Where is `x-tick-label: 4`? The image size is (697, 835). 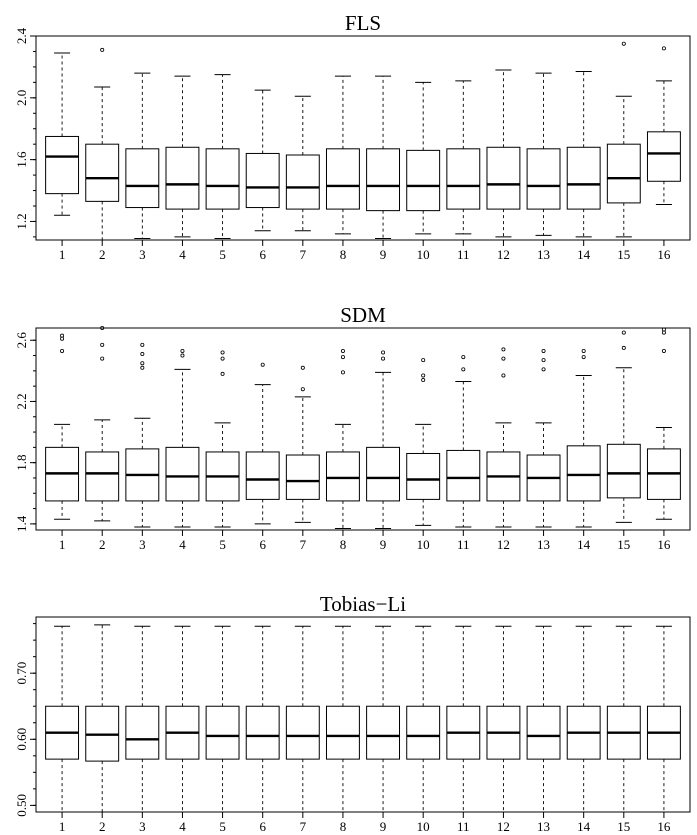 x-tick-label: 4 is located at coordinates (182, 826).